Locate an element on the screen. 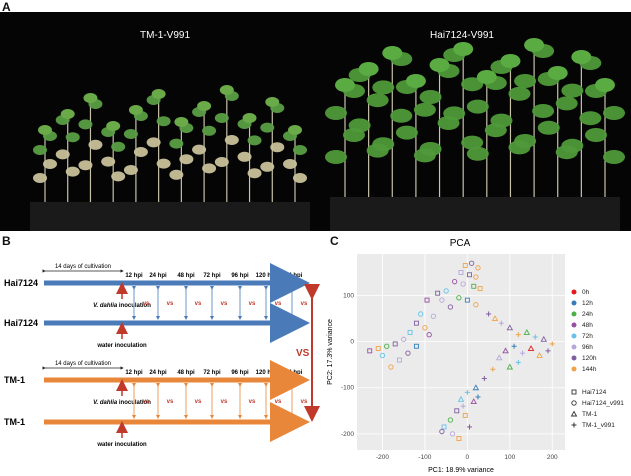  tm1-treated-timepoint-label: 144 hpi is located at coordinates (292, 373).